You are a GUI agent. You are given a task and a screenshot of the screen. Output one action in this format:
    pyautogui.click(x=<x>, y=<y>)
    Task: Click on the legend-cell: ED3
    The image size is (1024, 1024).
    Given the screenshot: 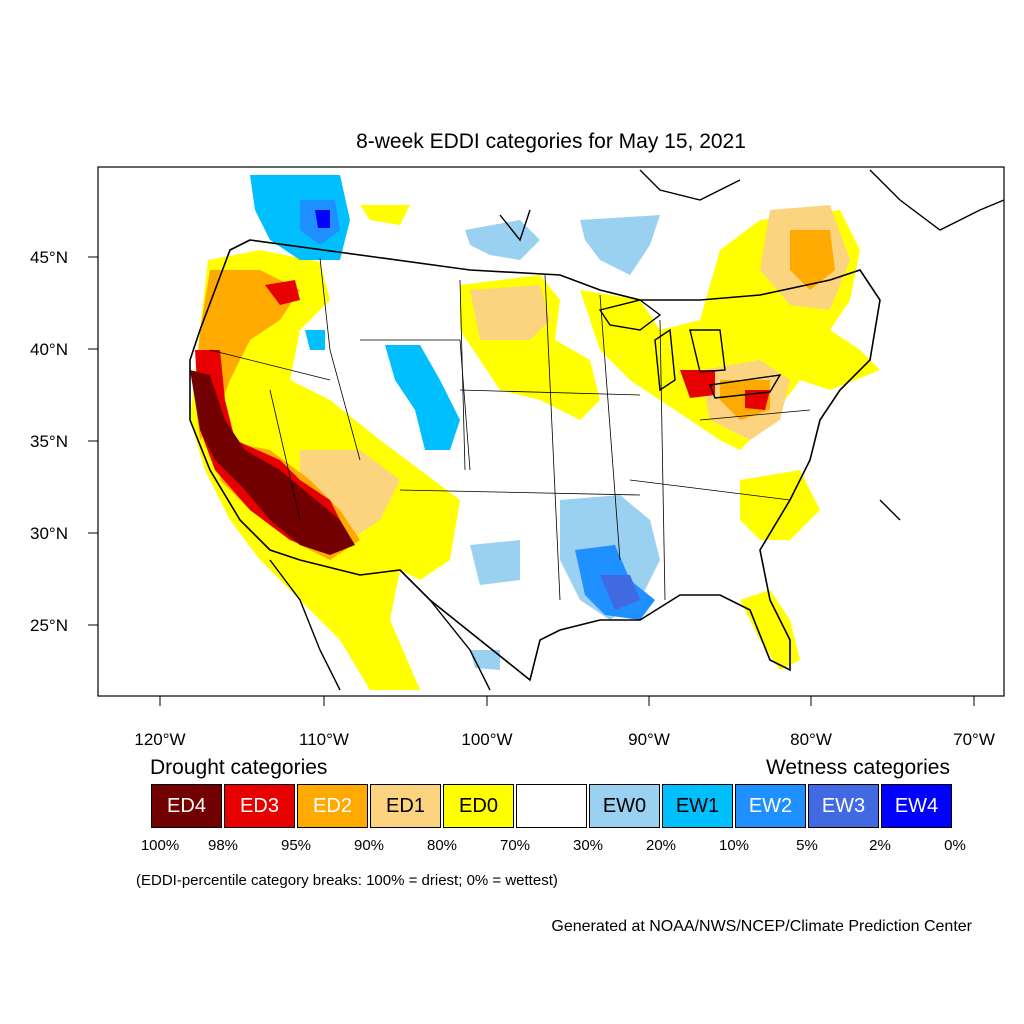 What is the action you would take?
    pyautogui.click(x=259, y=806)
    